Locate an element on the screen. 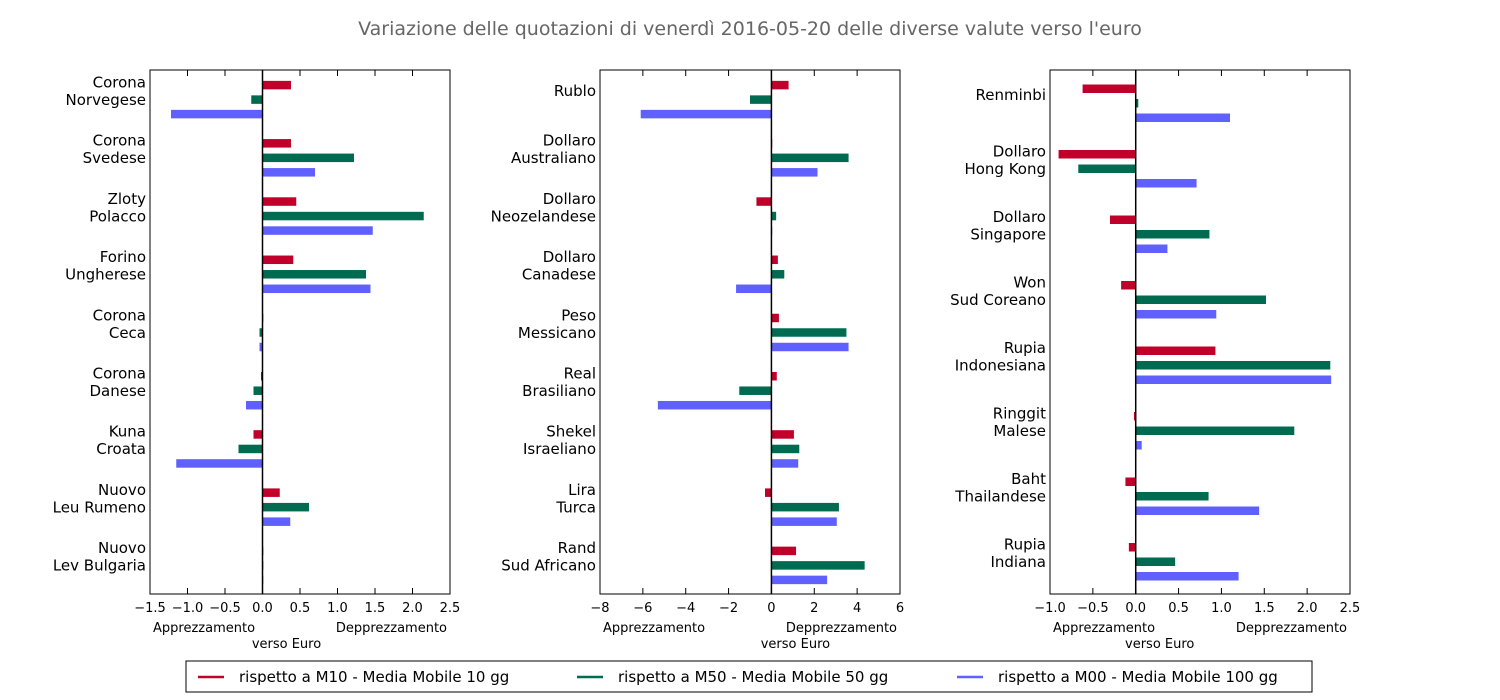 The width and height of the screenshot is (1500, 700). bar-won-sud-coreano-s2 is located at coordinates (1200, 299).